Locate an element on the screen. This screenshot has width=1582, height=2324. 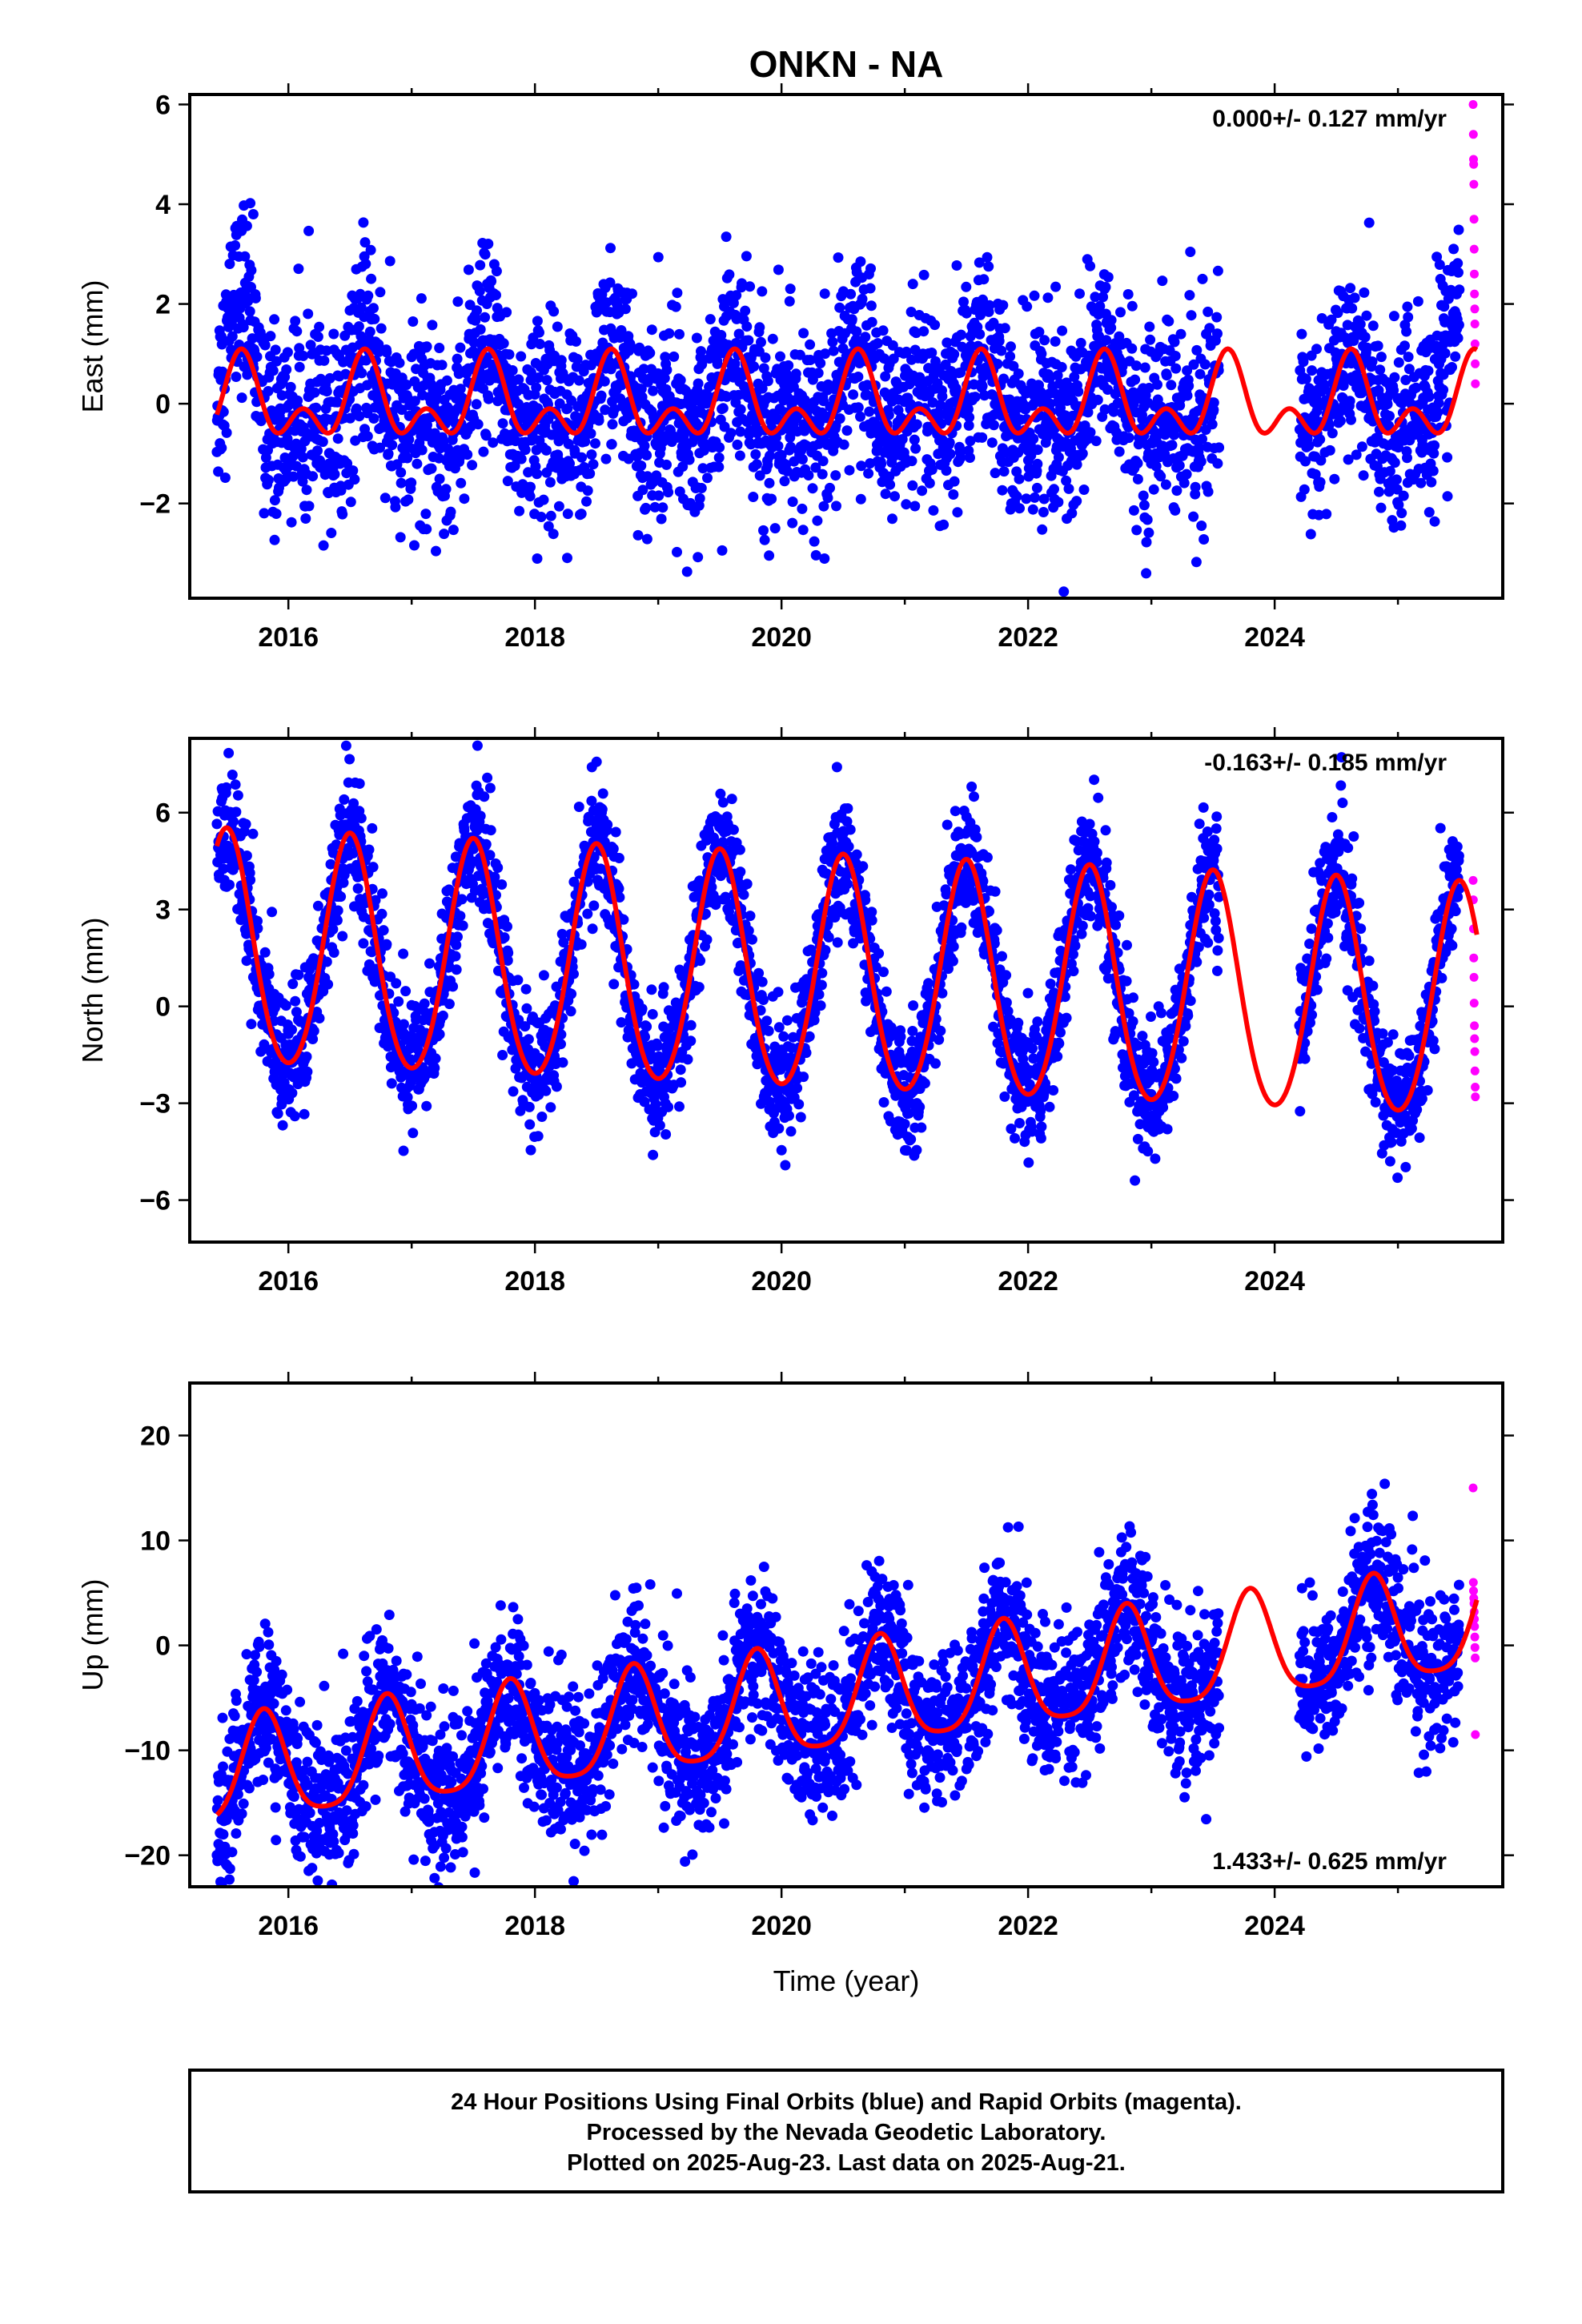
rapid-point is located at coordinates (1474, 219).